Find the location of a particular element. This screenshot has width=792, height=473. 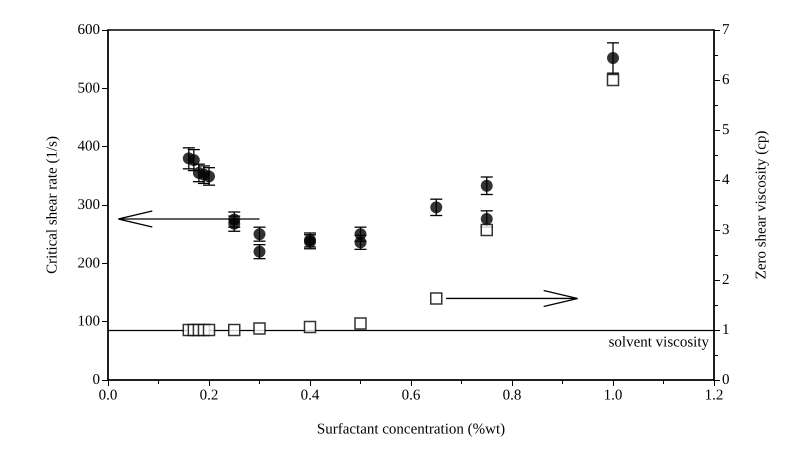

y2-tick-label: 4 is located at coordinates (726, 180).